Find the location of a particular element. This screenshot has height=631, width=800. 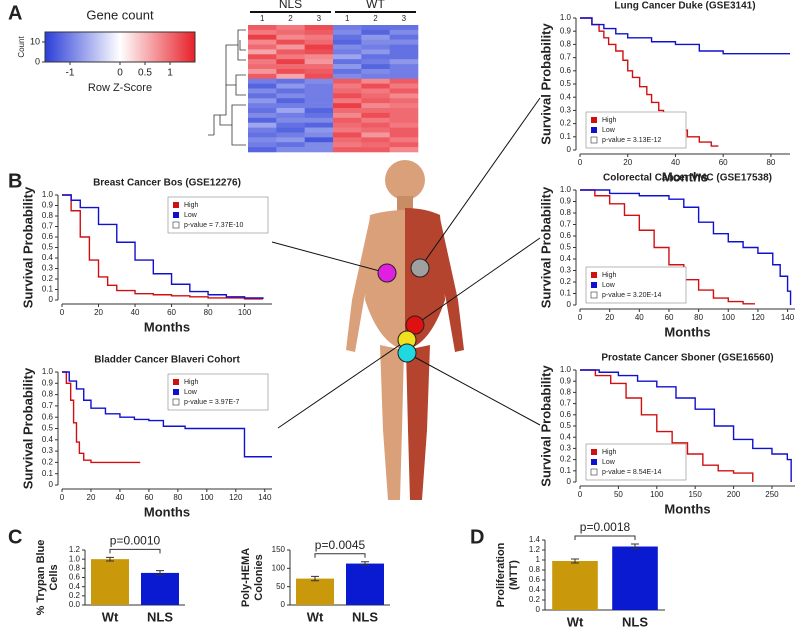

y-axis-label: (MTT) is located at coordinates (514, 575).